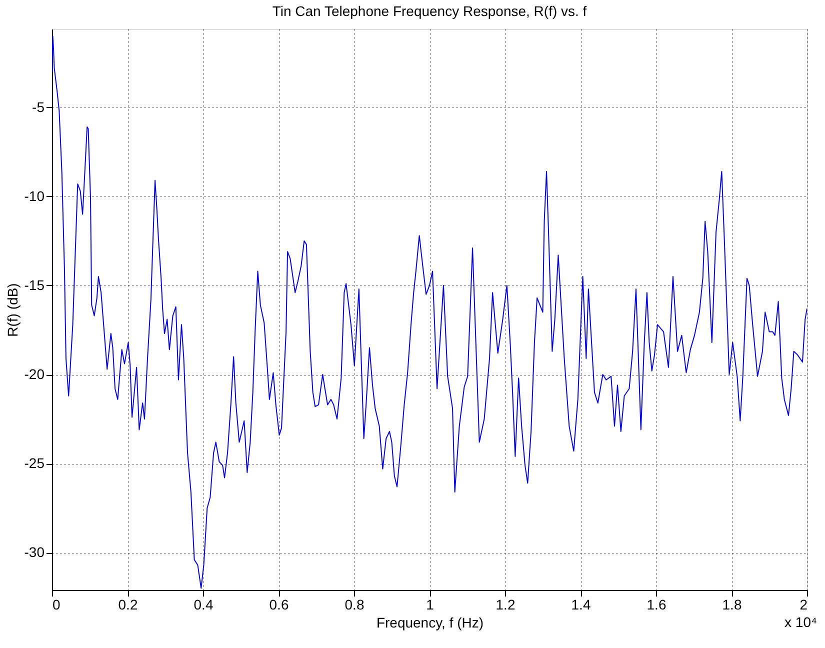 This screenshot has width=825, height=648. Describe the element at coordinates (128, 604) in the screenshot. I see `x-tick-label: 0.2` at that location.